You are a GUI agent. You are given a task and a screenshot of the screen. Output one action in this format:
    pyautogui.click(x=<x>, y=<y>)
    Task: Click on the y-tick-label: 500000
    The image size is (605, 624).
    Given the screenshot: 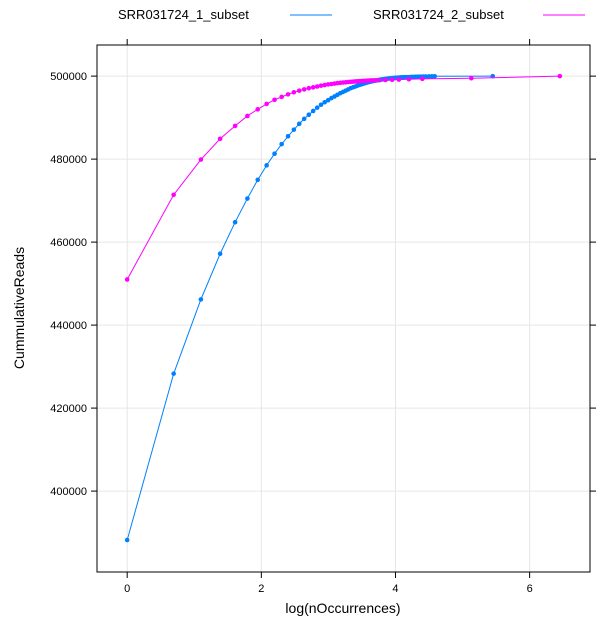 What is the action you would take?
    pyautogui.click(x=68, y=77)
    